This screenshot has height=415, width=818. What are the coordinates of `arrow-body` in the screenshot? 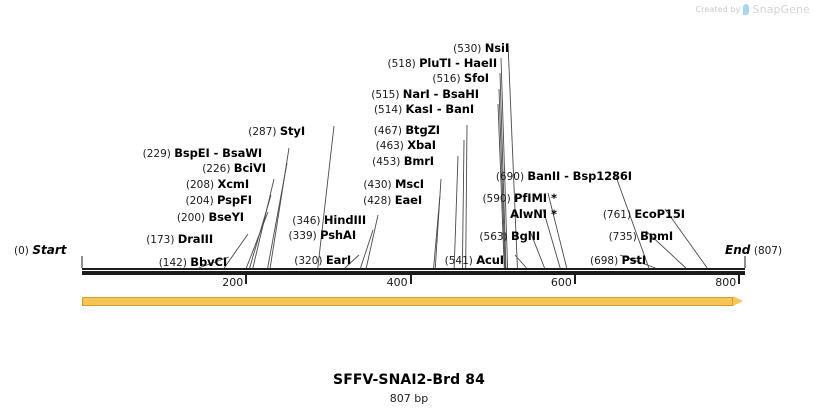 It's located at (407, 301).